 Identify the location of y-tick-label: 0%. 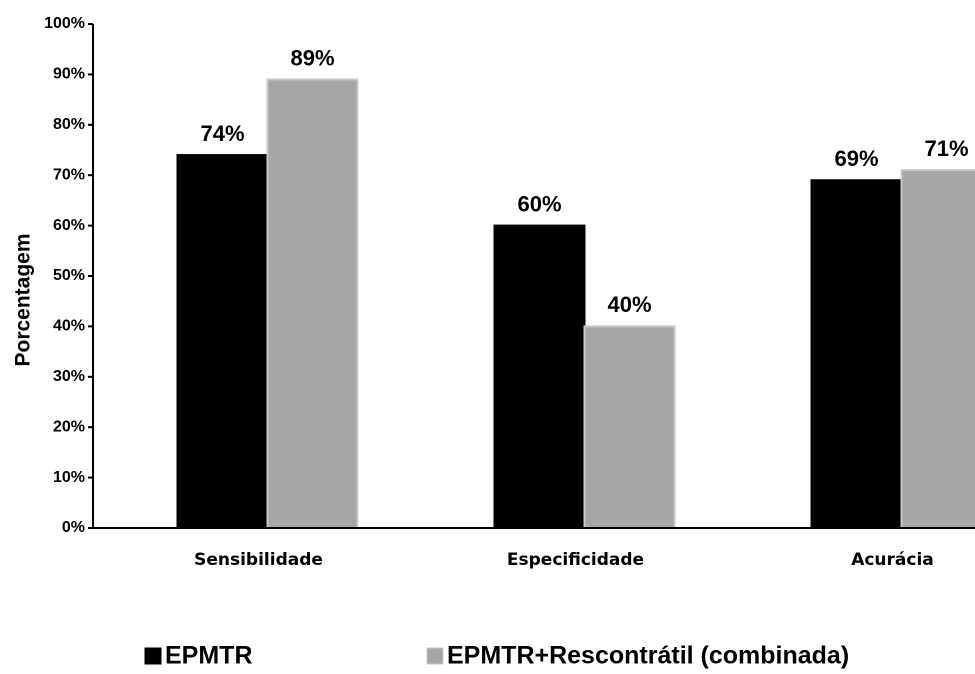
(73, 527).